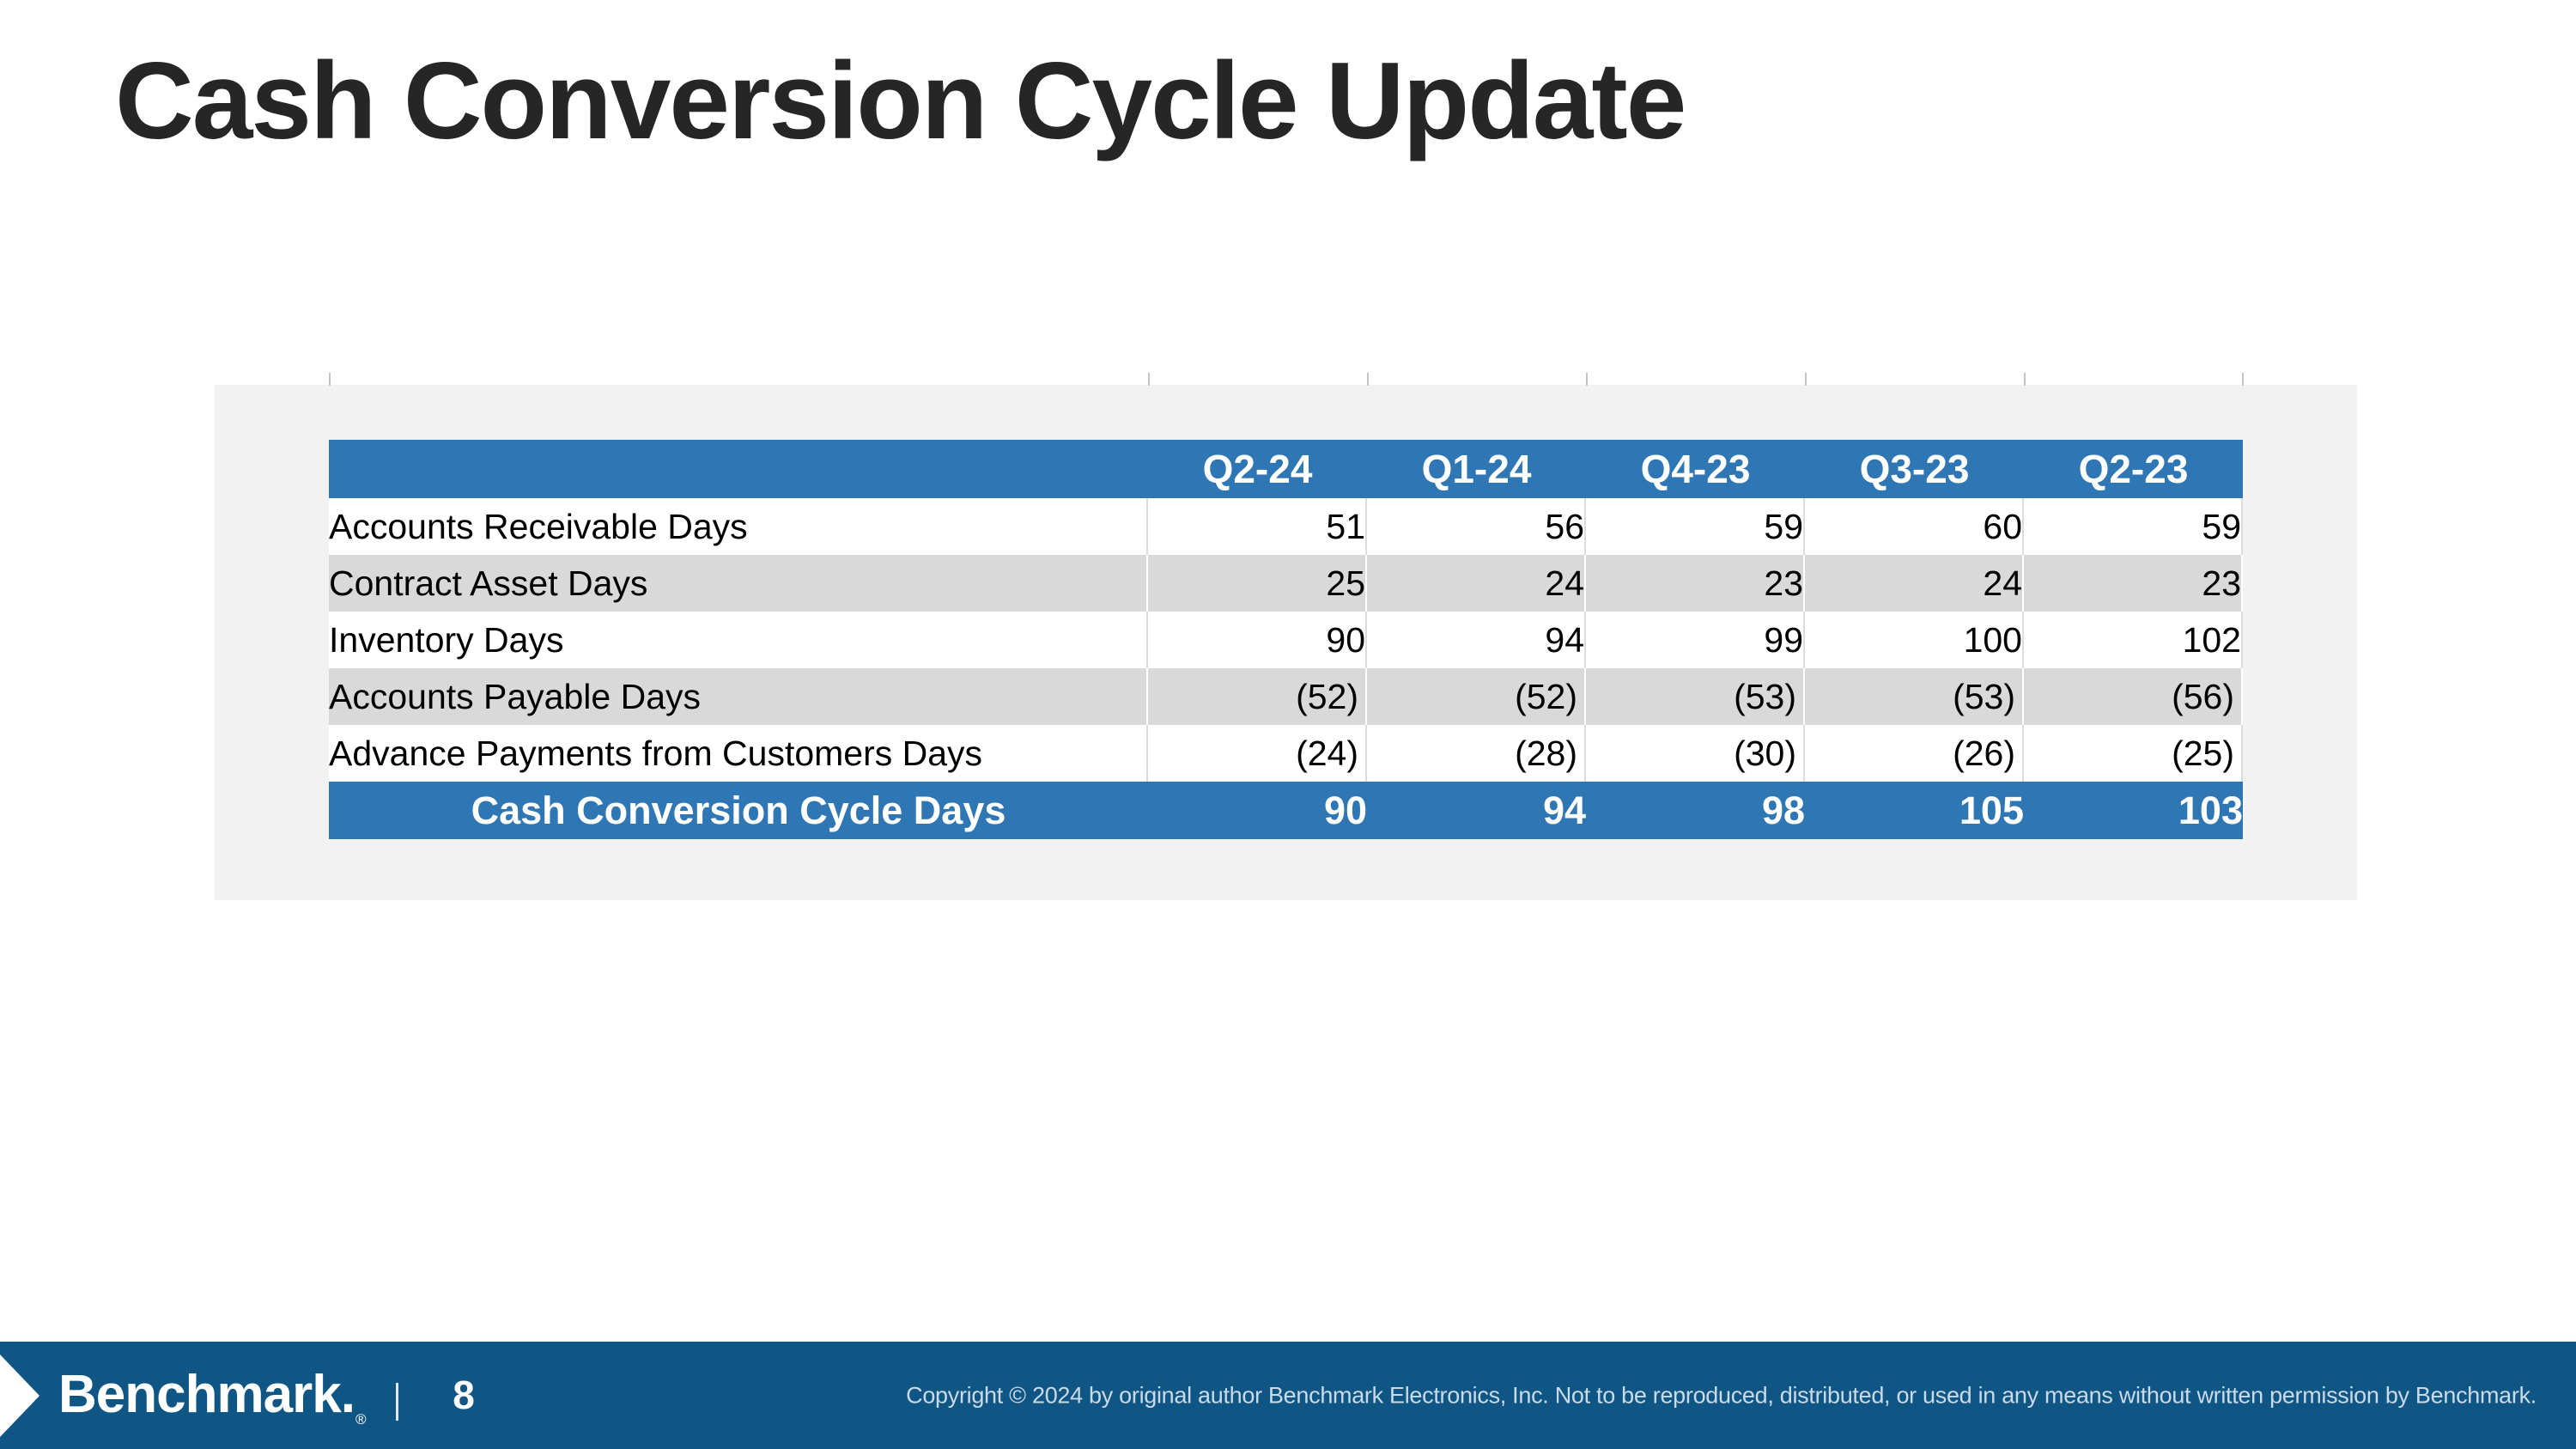 This screenshot has width=2576, height=1449. Describe the element at coordinates (207, 1394) in the screenshot. I see `benchmark-wordmark: Benchmark.` at that location.